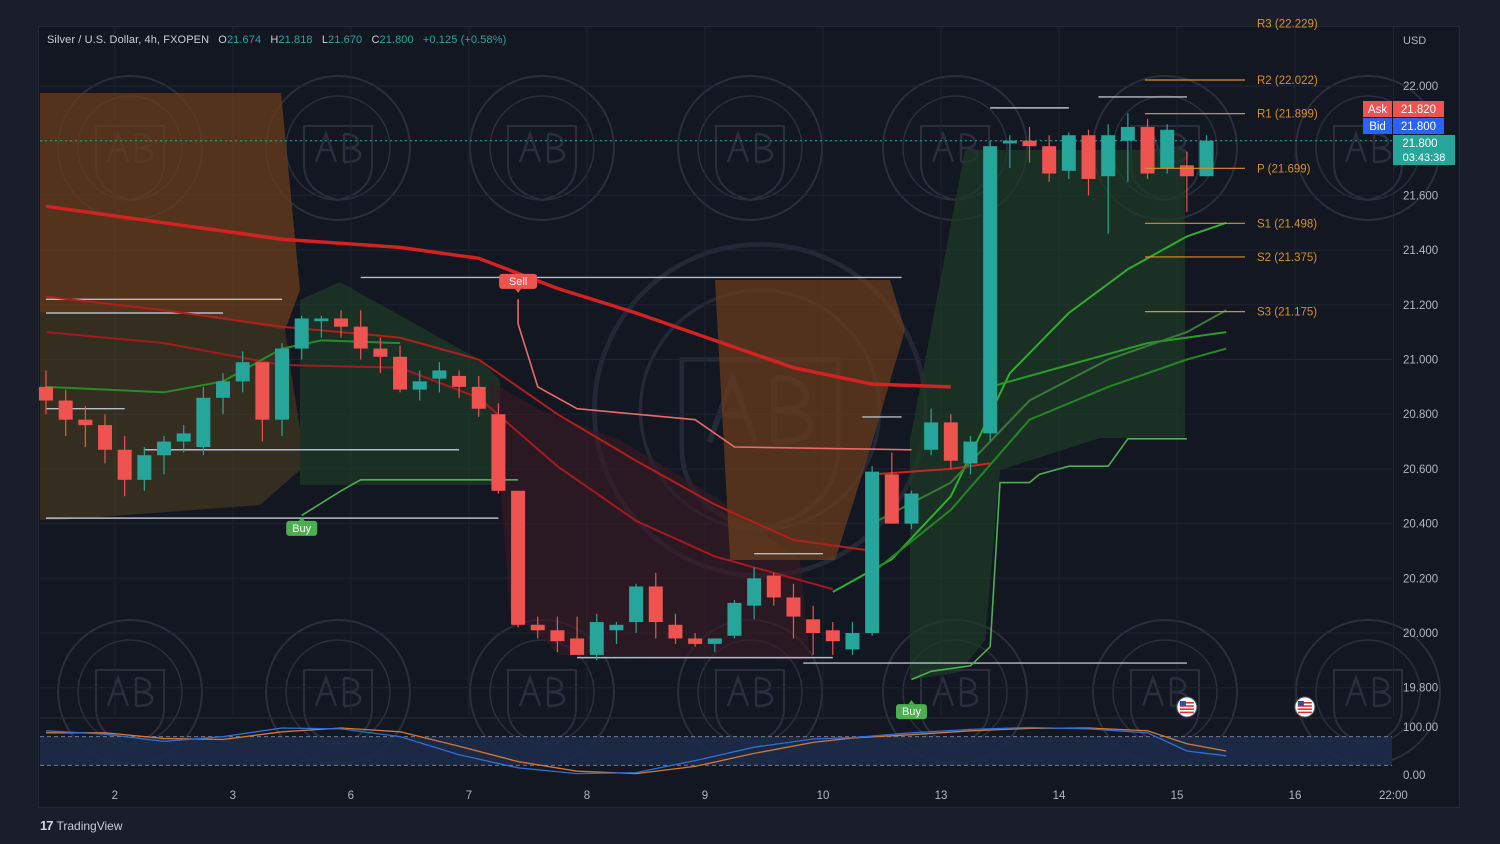 The height and width of the screenshot is (844, 1500). Describe the element at coordinates (518, 283) in the screenshot. I see `signal-sell: Sell` at that location.